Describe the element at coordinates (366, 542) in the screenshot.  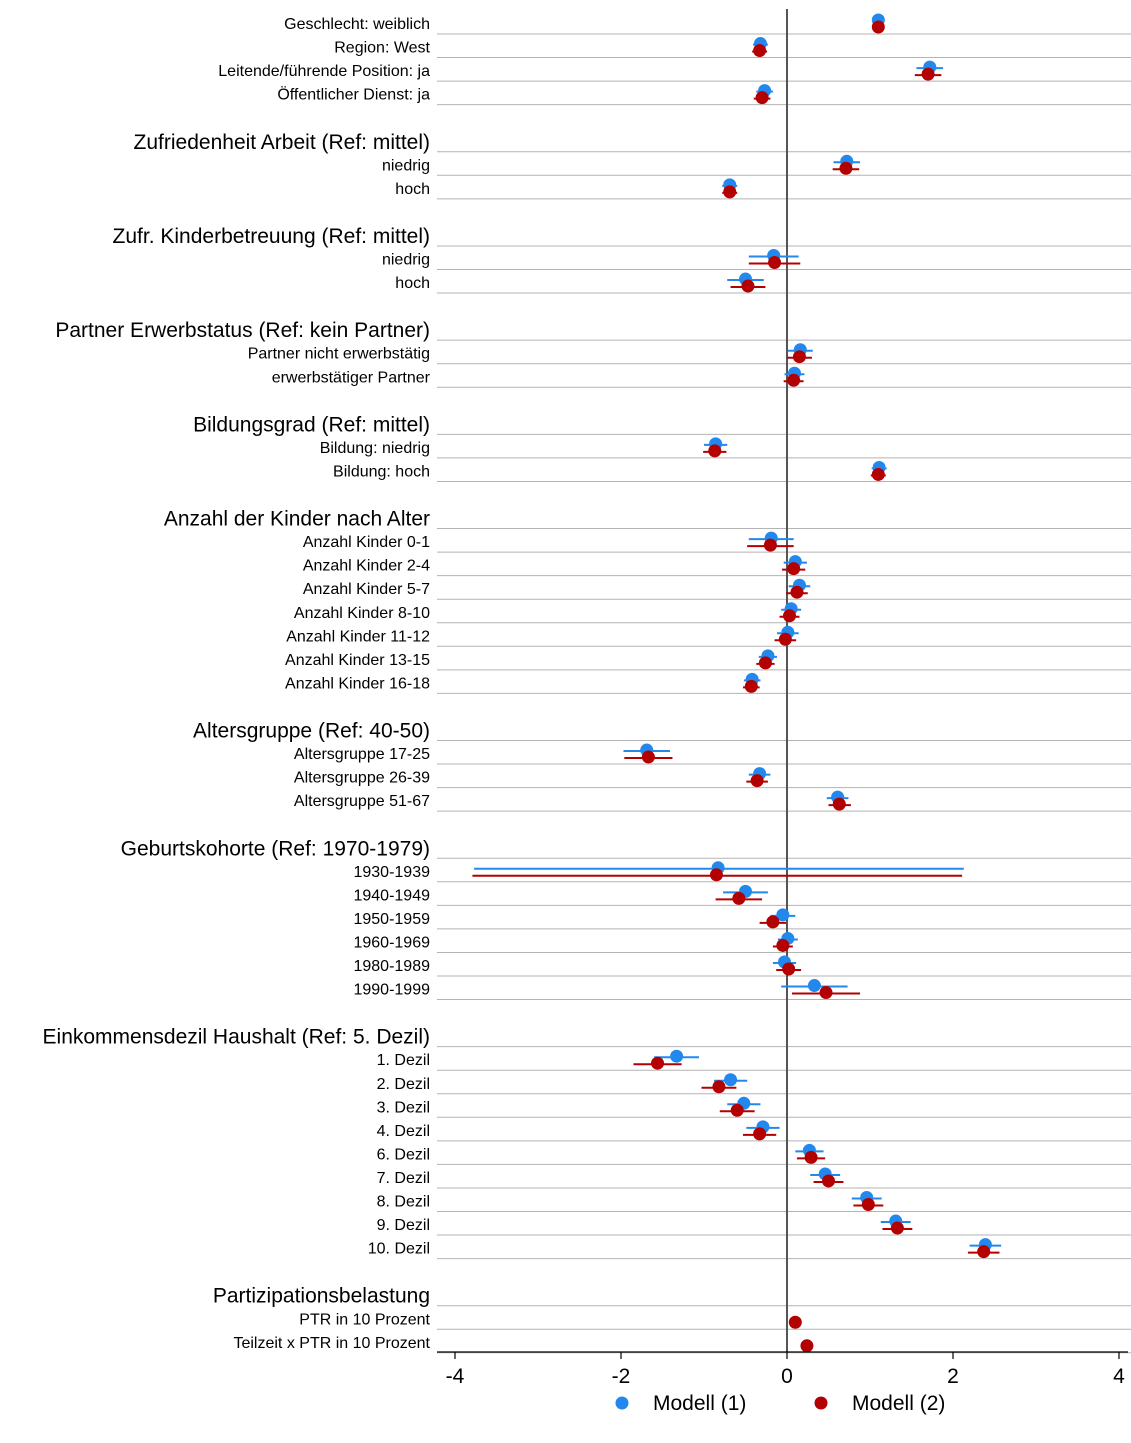
I see `row-label: Anzahl Kinder 0-1` at that location.